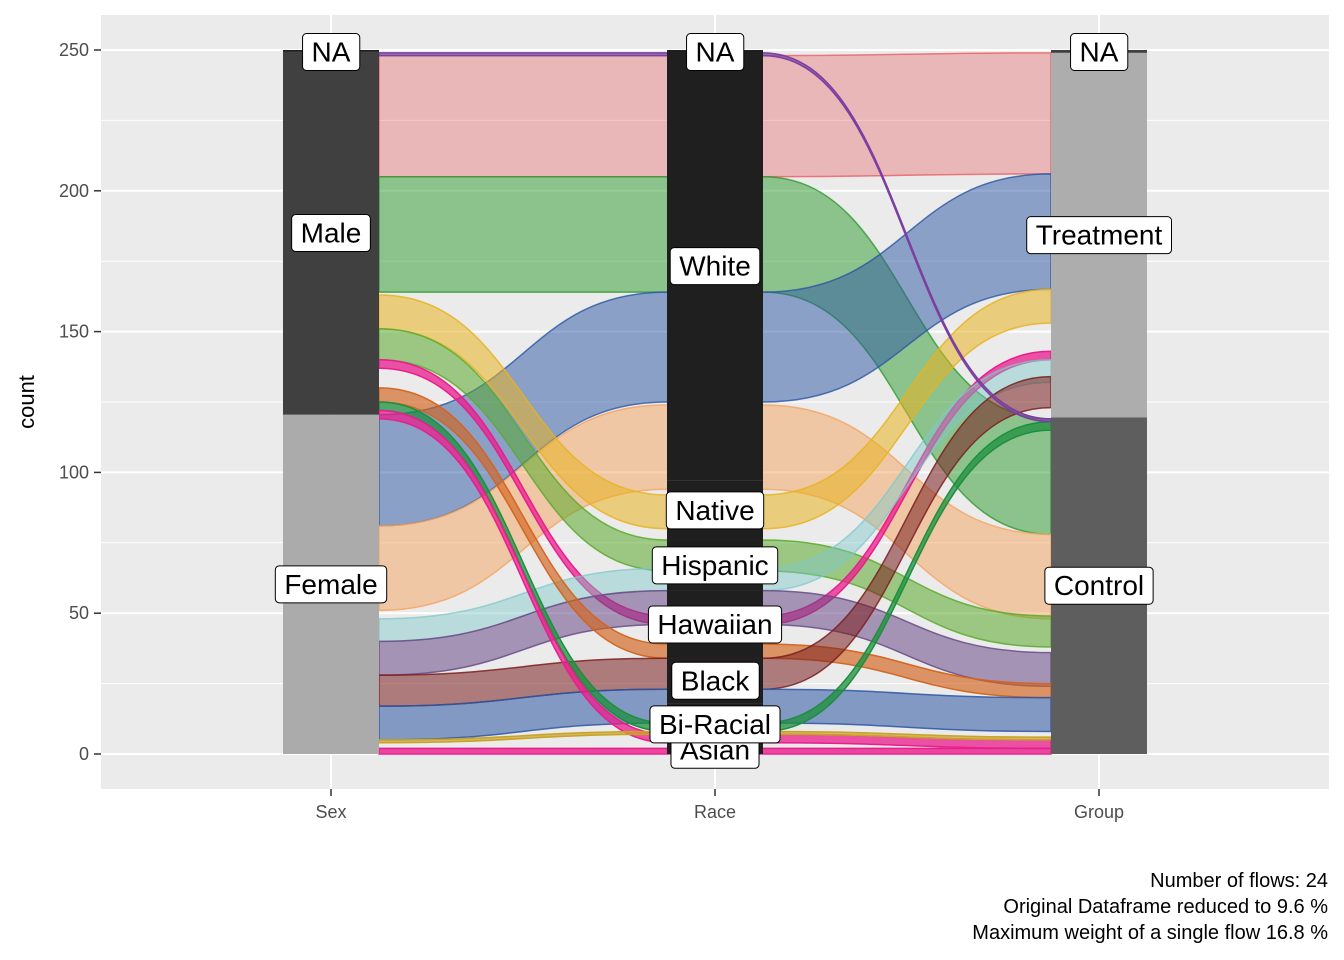  Describe the element at coordinates (84, 754) in the screenshot. I see `y-tick-label: 0` at that location.